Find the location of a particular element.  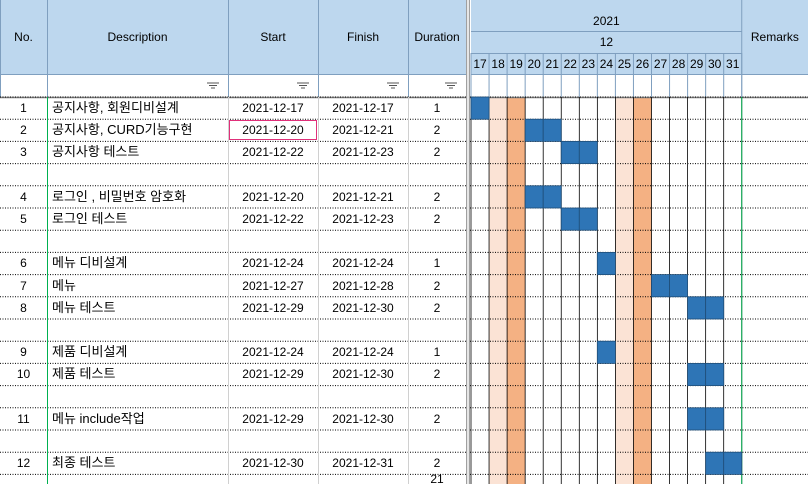

header-day: 26 is located at coordinates (642, 63).